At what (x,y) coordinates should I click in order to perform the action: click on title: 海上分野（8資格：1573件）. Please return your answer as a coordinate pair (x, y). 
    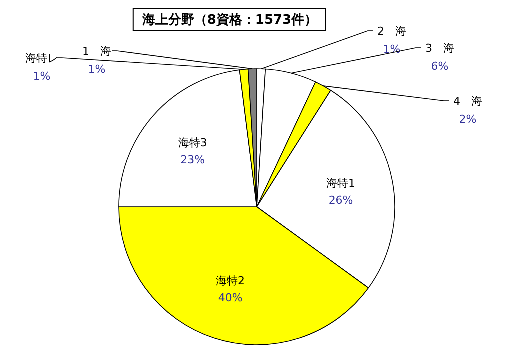
    Looking at the image, I should click on (229, 20).